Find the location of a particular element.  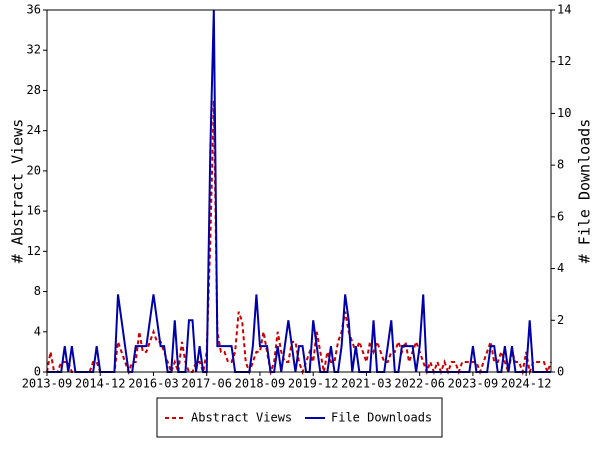

y-tick-label: 20 is located at coordinates (34, 170).